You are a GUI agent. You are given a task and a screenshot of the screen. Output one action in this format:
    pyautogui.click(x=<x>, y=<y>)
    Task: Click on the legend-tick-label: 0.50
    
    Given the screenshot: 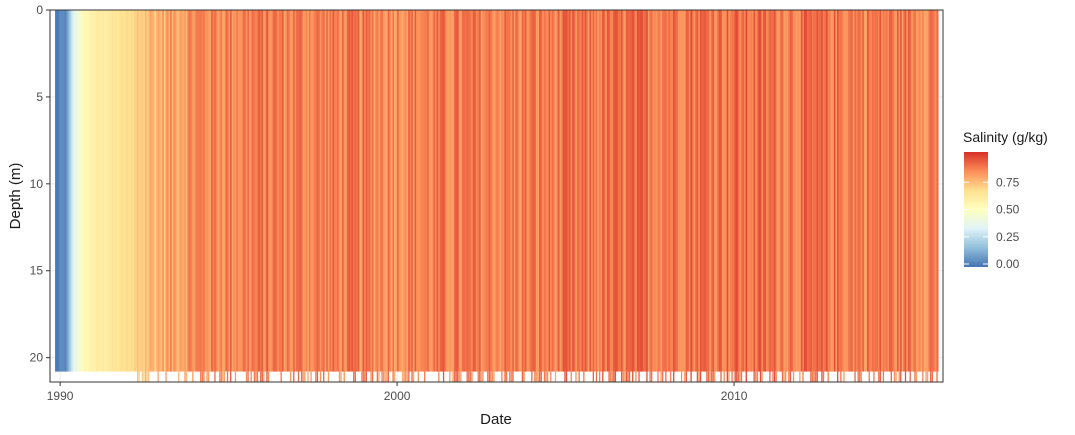 What is the action you would take?
    pyautogui.click(x=1008, y=210)
    